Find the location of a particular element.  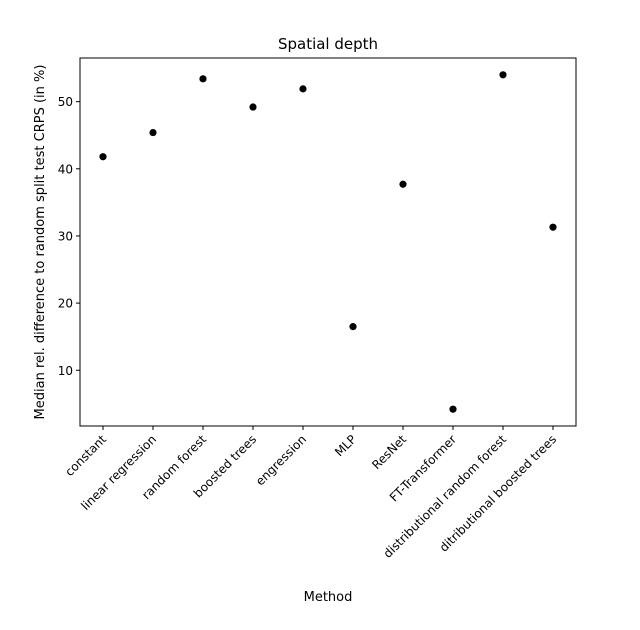

y-tick-label: 40 is located at coordinates (65, 169).